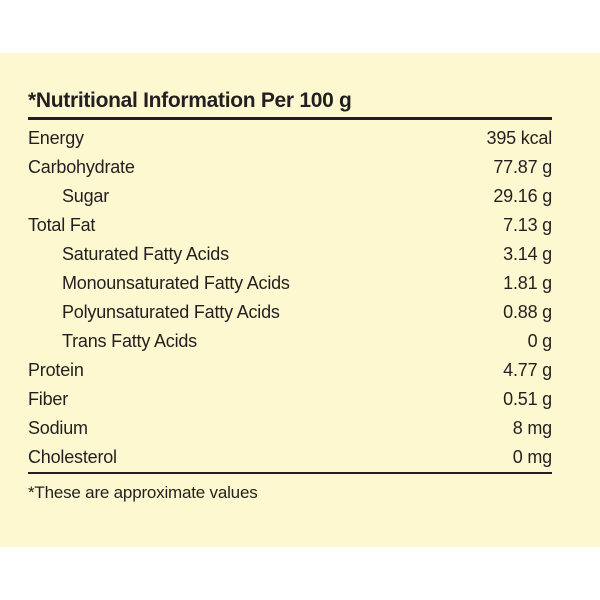 This screenshot has width=600, height=600. What do you see at coordinates (290, 254) in the screenshot?
I see `nutrient-row: Saturated Fatty Acids 3.14 g` at bounding box center [290, 254].